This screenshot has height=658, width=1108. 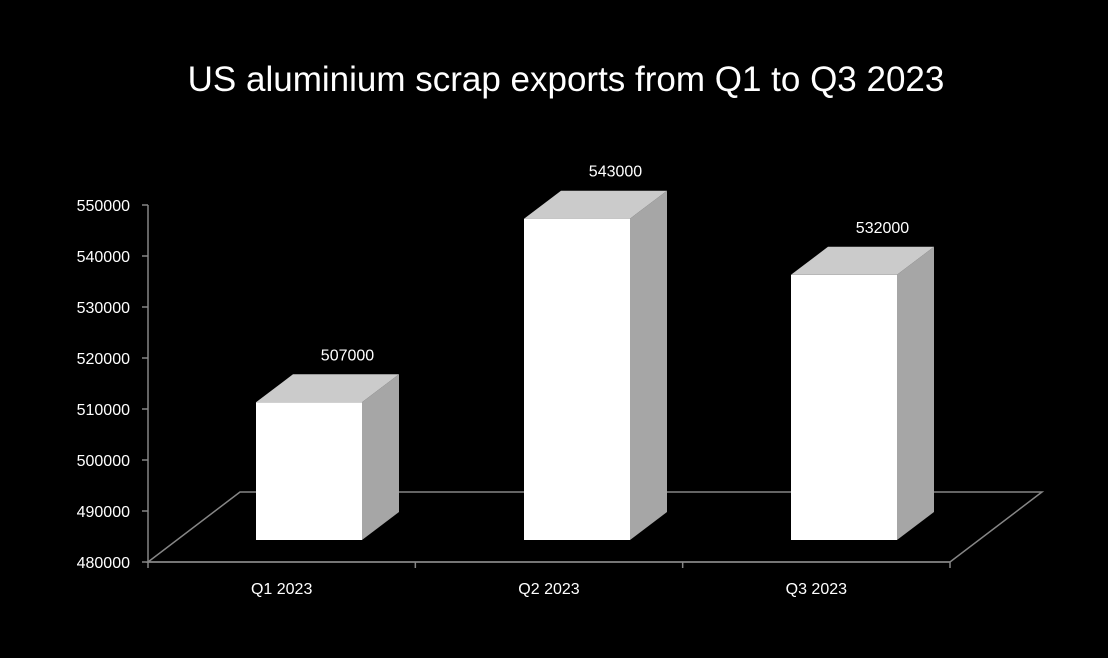 What do you see at coordinates (281, 589) in the screenshot?
I see `category-label: Q1 2023` at bounding box center [281, 589].